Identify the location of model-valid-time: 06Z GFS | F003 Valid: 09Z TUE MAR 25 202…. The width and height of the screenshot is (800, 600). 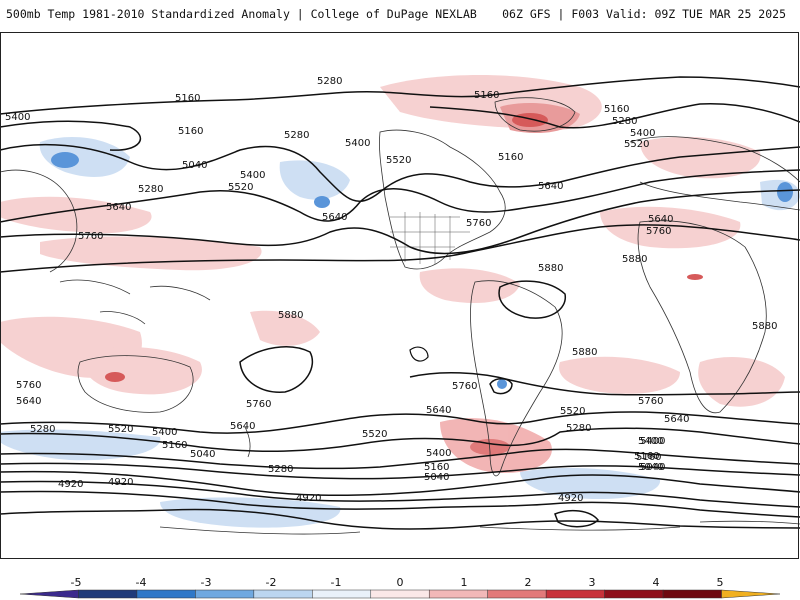
(644, 14).